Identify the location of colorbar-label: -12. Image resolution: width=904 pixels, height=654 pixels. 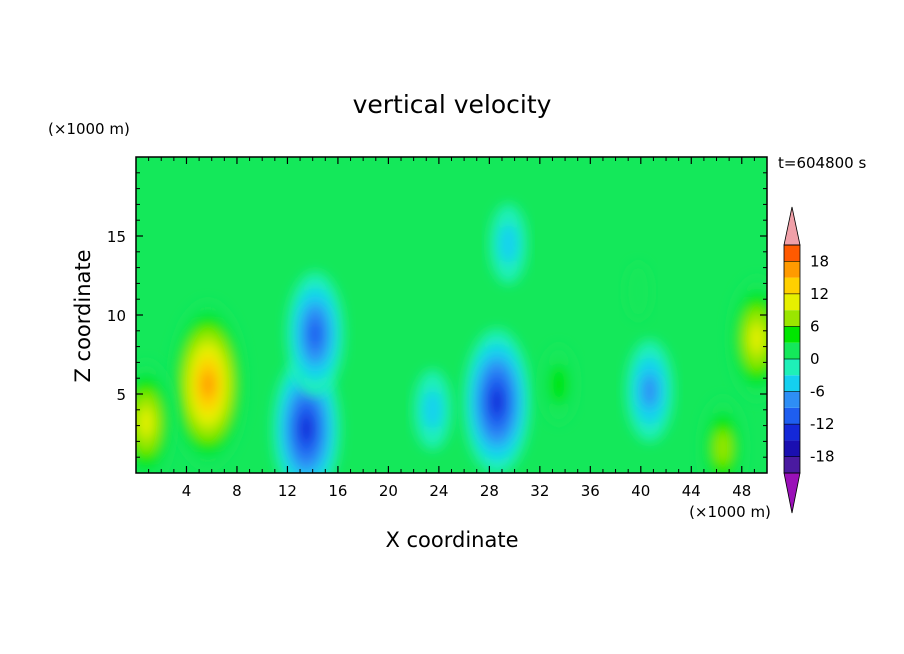
(822, 424).